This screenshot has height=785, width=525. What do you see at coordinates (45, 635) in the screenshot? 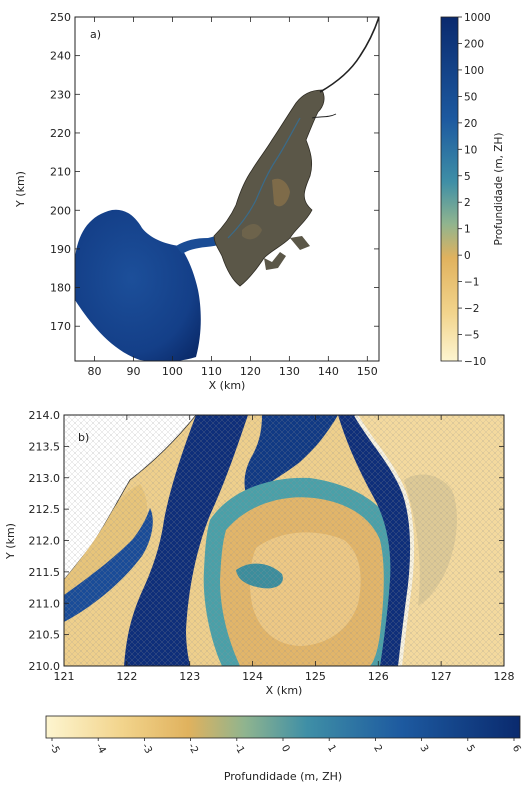
I see `y-tick-label: 210.5` at bounding box center [45, 635].